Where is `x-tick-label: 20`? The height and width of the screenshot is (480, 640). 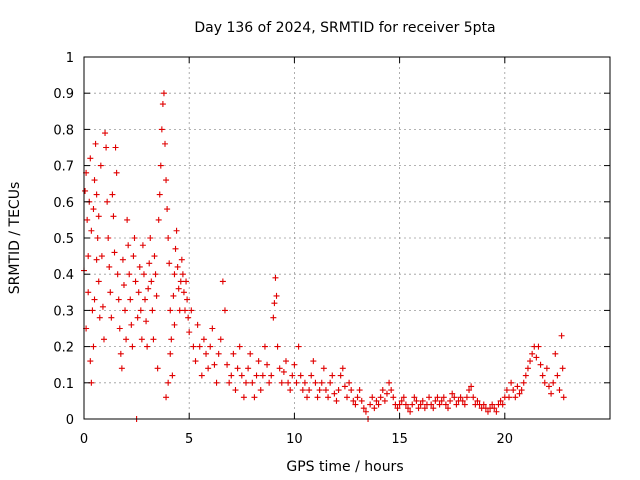 x-tick-label: 20 is located at coordinates (505, 439).